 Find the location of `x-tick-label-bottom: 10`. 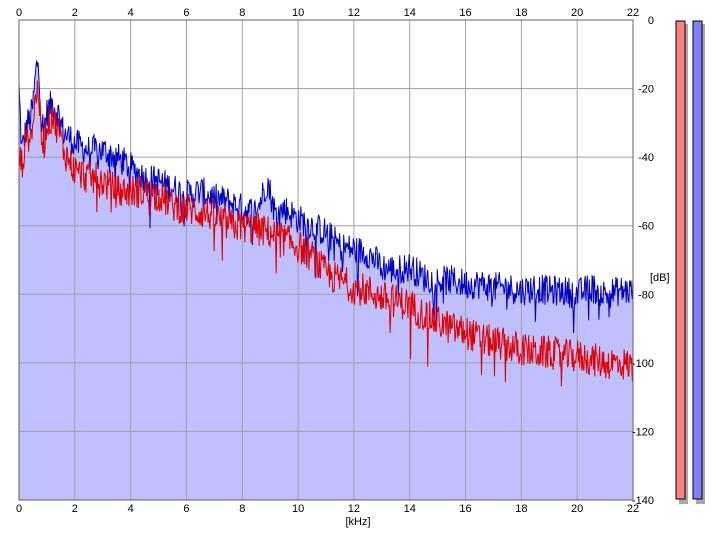

x-tick-label-bottom: 10 is located at coordinates (298, 509).